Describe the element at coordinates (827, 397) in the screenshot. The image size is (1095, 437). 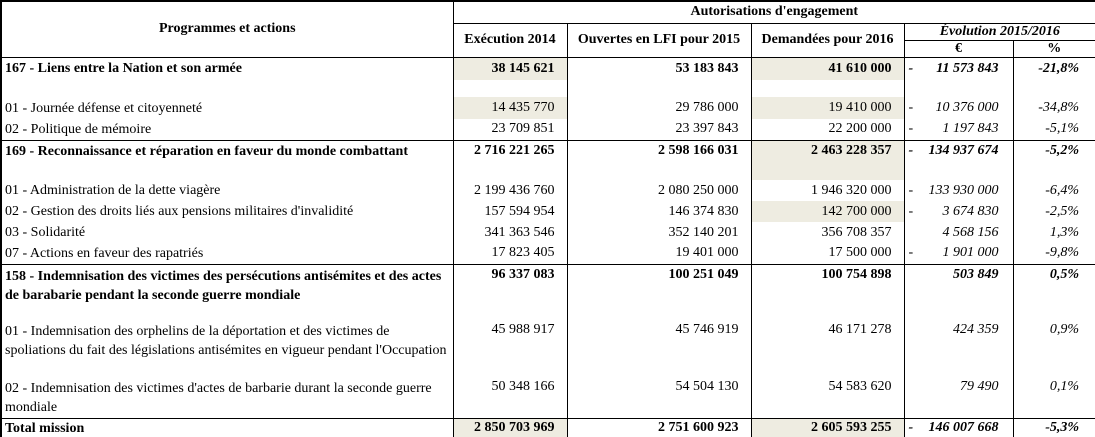
I see `dem-2016-cell: 54 583 620` at that location.